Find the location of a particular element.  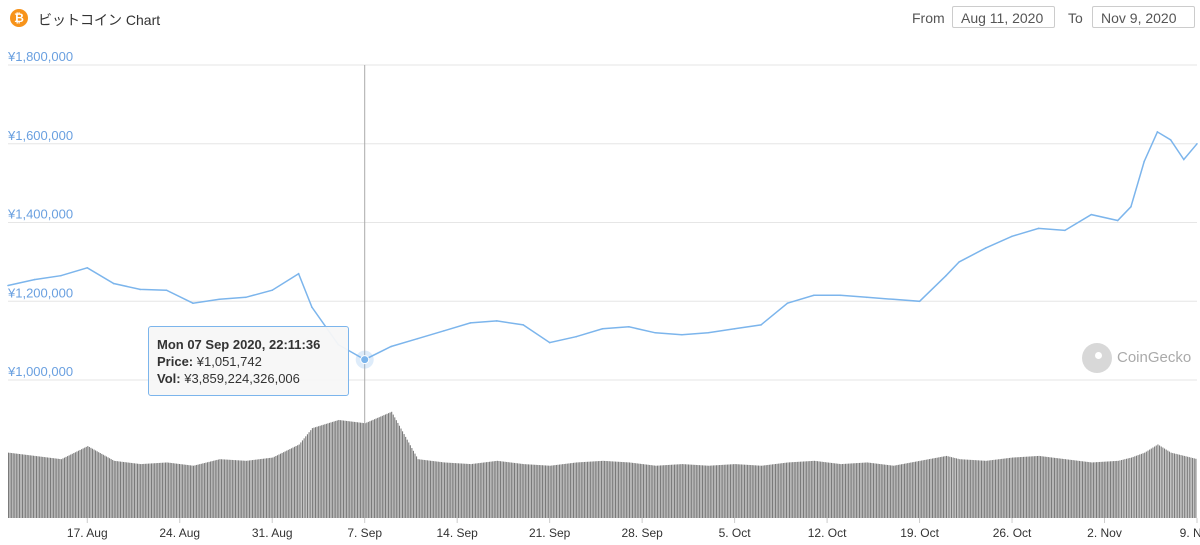

chart-title: ビットコイン Chart is located at coordinates (99, 20).